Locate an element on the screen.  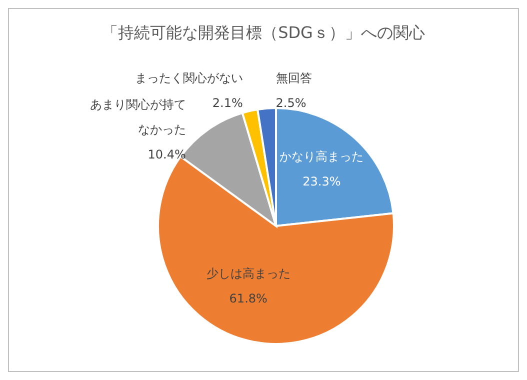
data-label: 2.5% is located at coordinates (291, 103).